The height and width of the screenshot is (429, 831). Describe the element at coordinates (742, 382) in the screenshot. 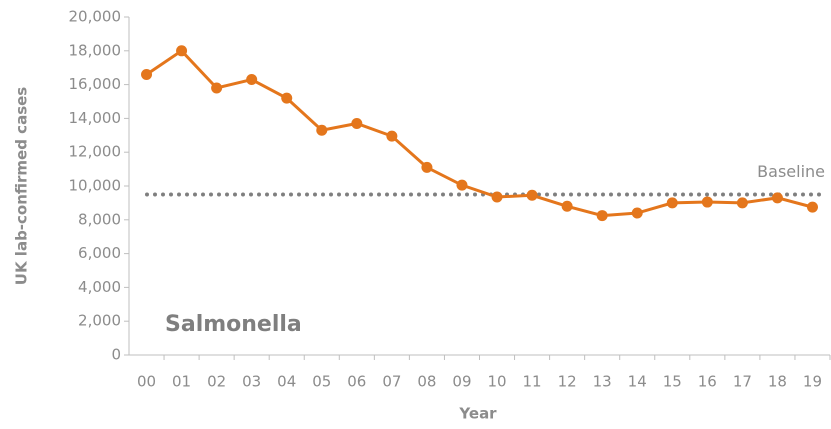

I see `x-tick-label: 17` at that location.